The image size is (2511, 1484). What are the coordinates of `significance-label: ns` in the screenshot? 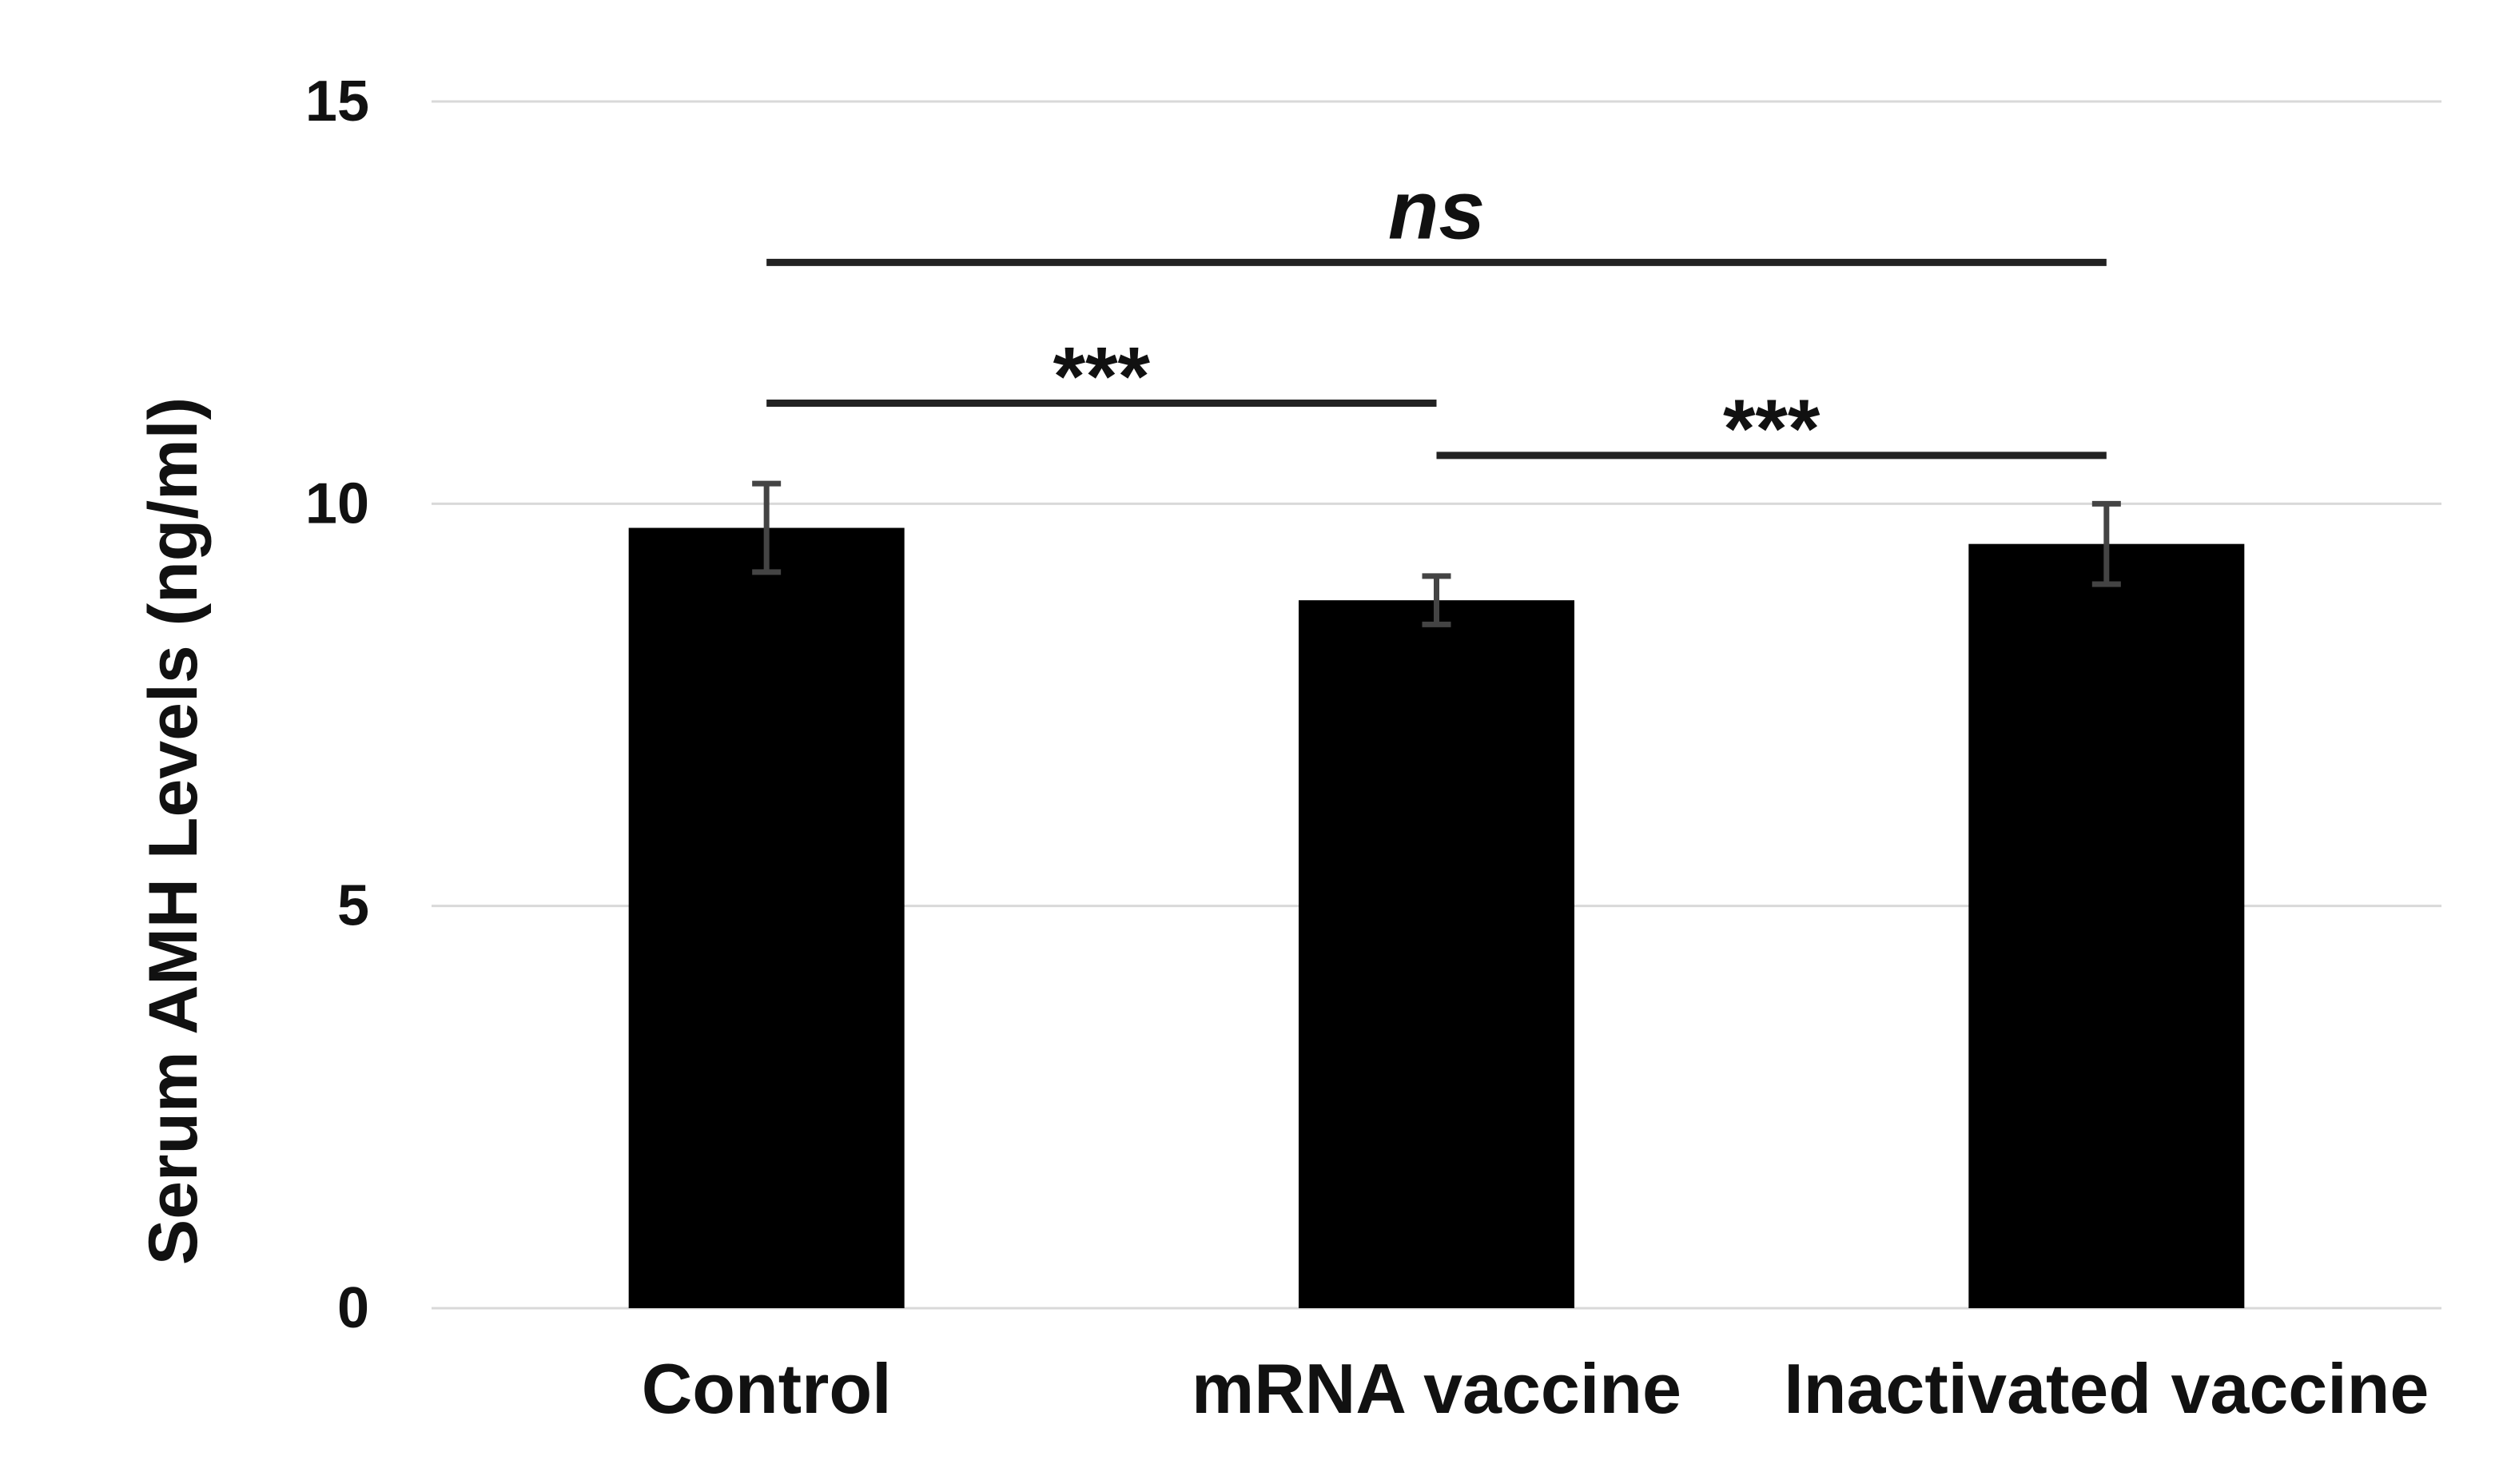 It's located at (1436, 211).